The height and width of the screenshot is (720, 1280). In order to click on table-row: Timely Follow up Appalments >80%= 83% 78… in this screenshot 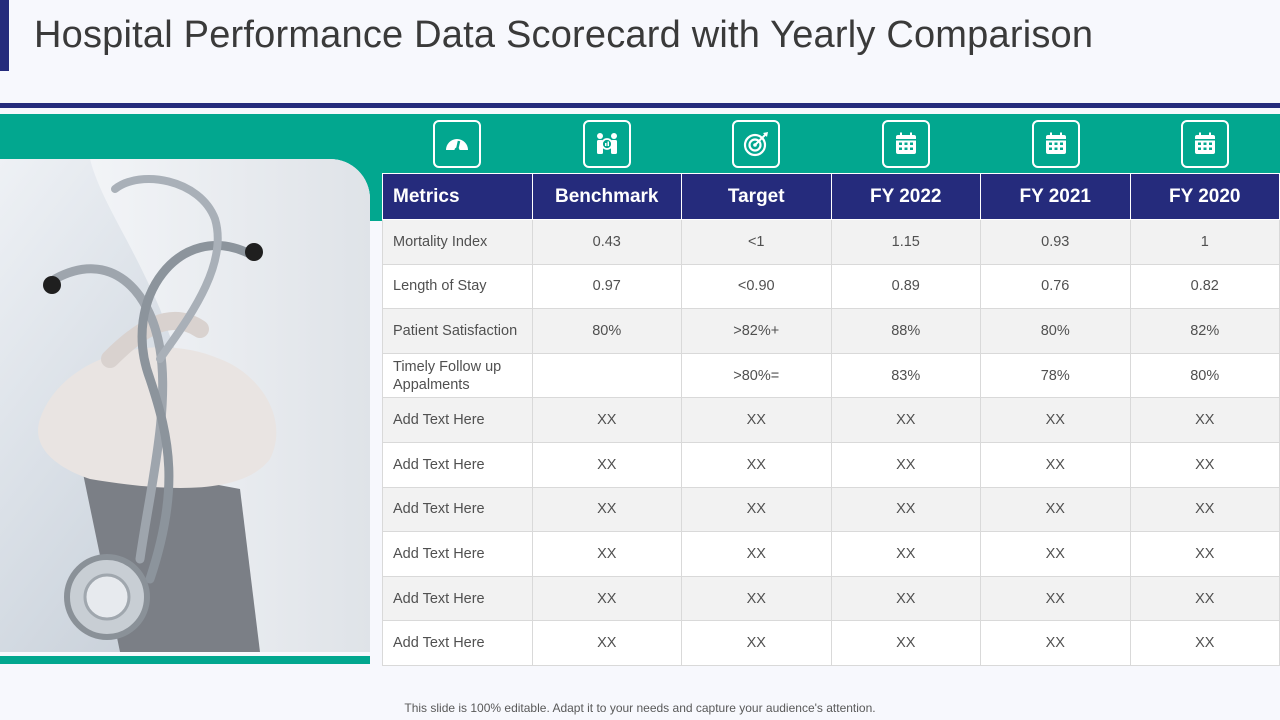, I will do `click(831, 375)`.